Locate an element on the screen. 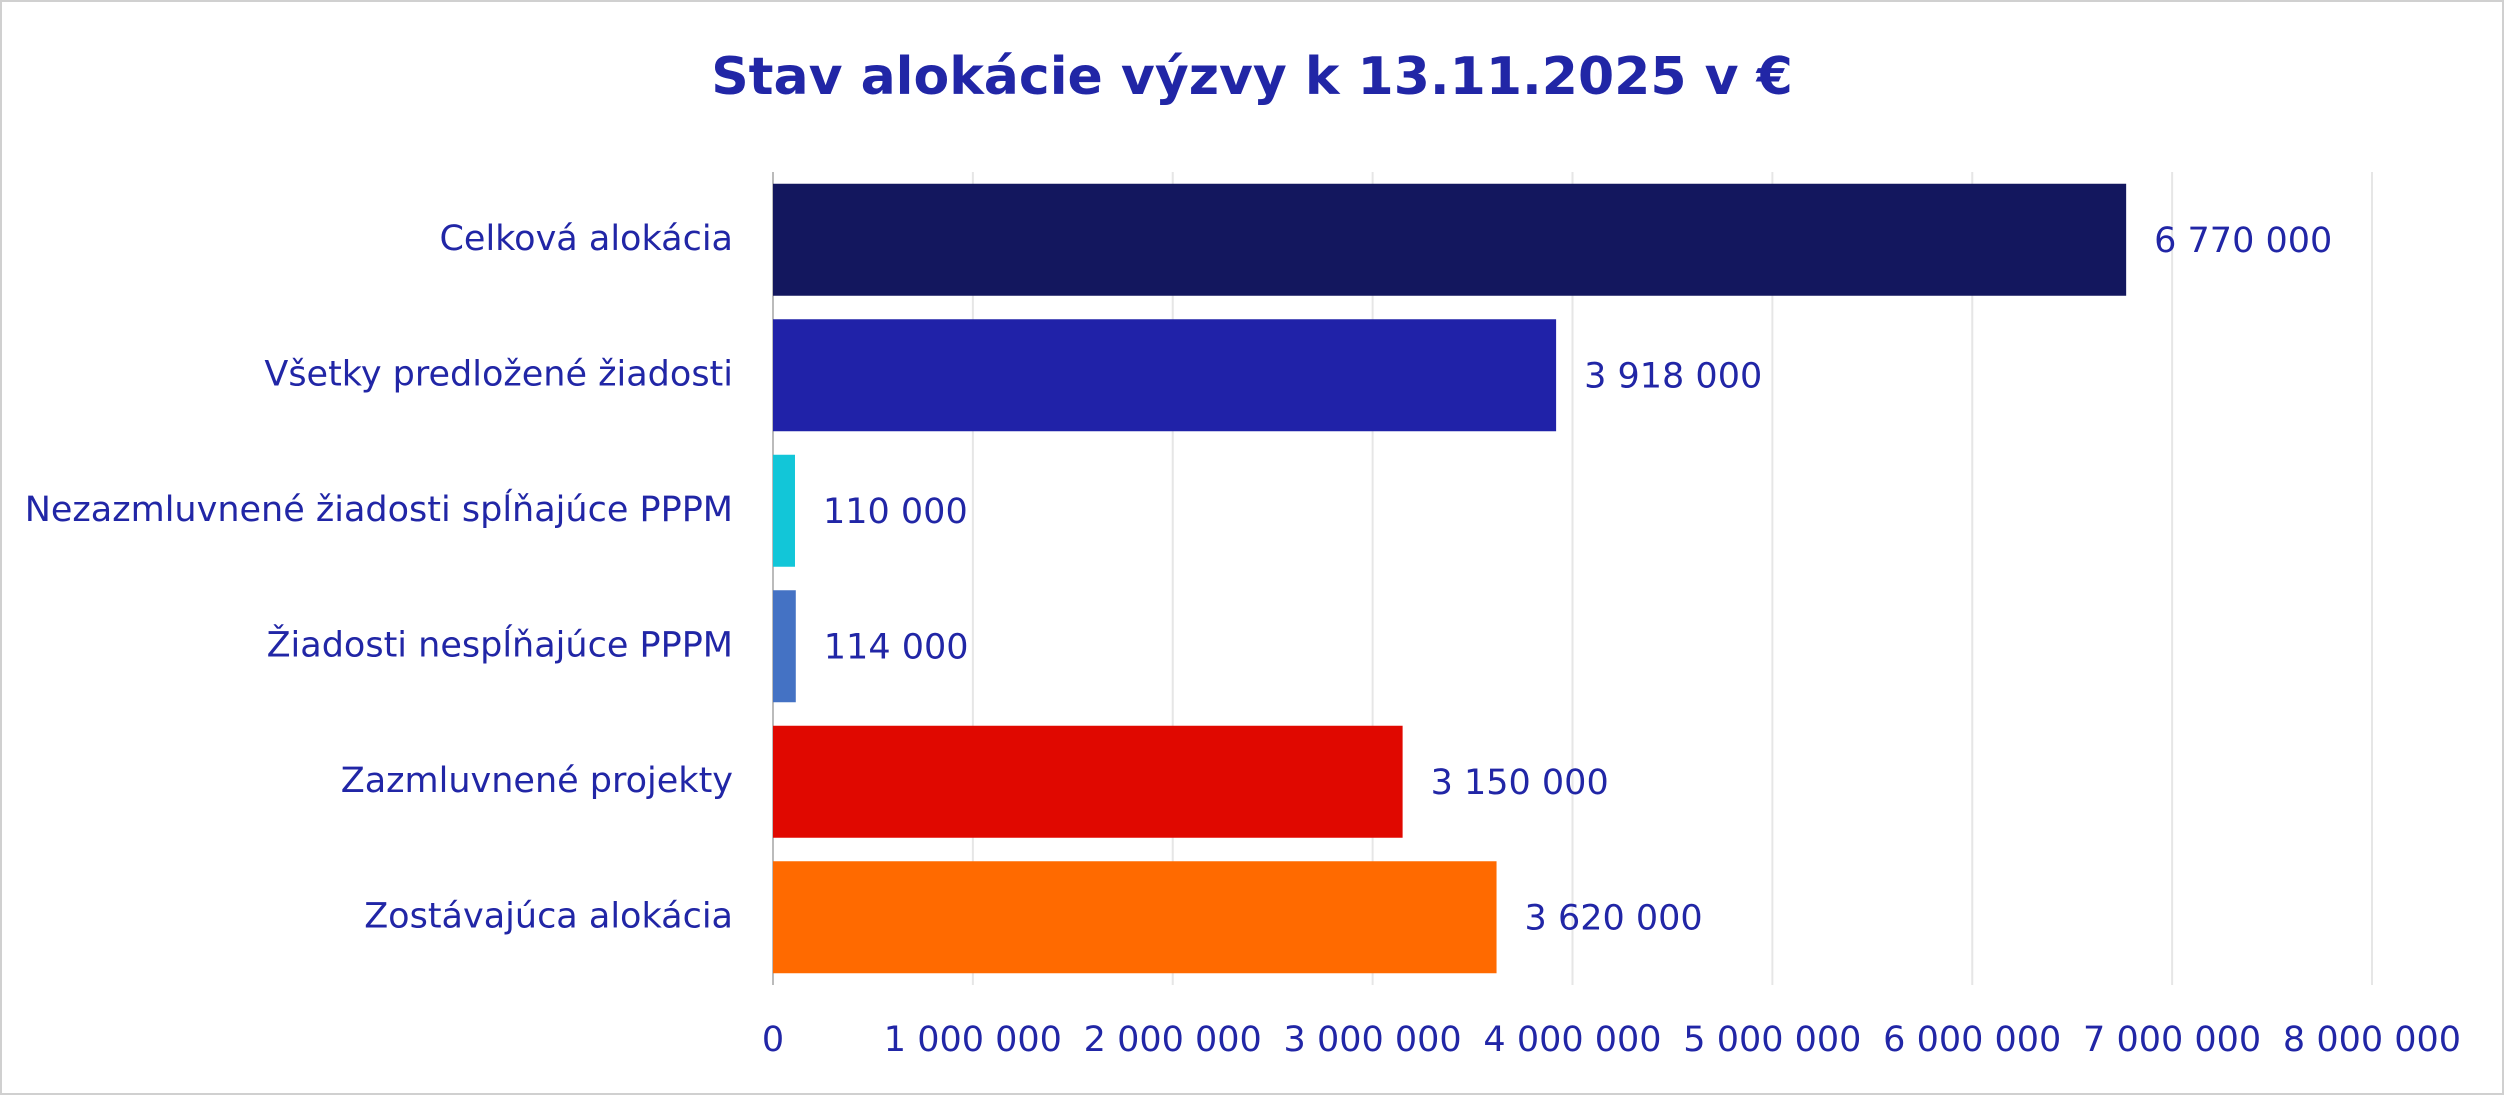 The image size is (2504, 1095). y-tick-label: Zazmluvnené projekty is located at coordinates (537, 781).